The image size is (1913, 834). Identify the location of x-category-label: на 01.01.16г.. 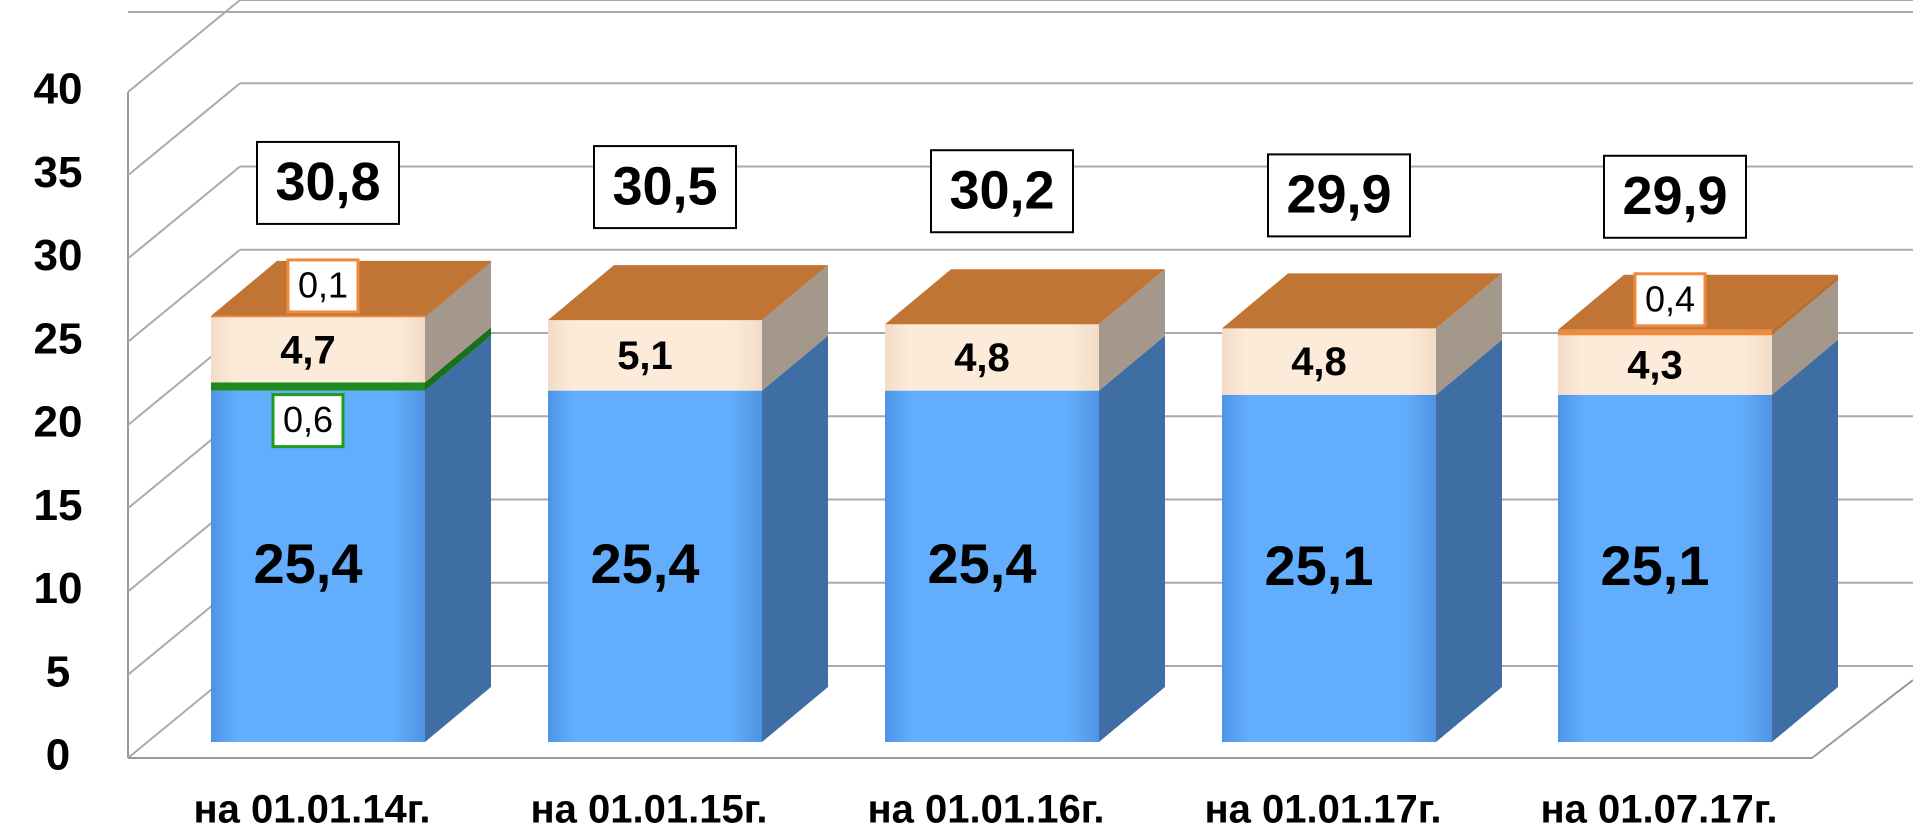
(986, 810).